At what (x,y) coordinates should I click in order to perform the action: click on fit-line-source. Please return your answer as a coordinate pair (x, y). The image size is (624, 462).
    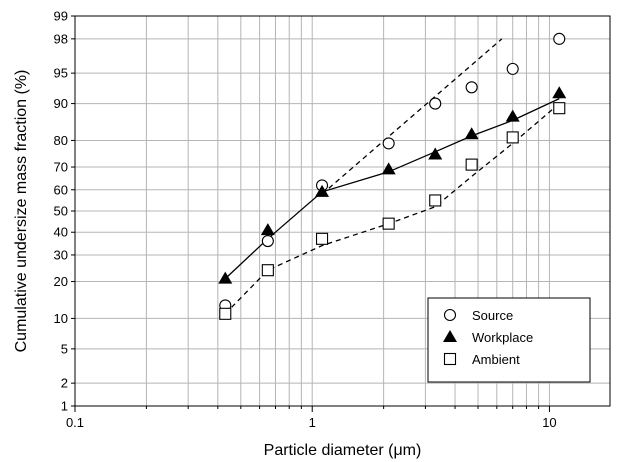
    Looking at the image, I should click on (412, 116).